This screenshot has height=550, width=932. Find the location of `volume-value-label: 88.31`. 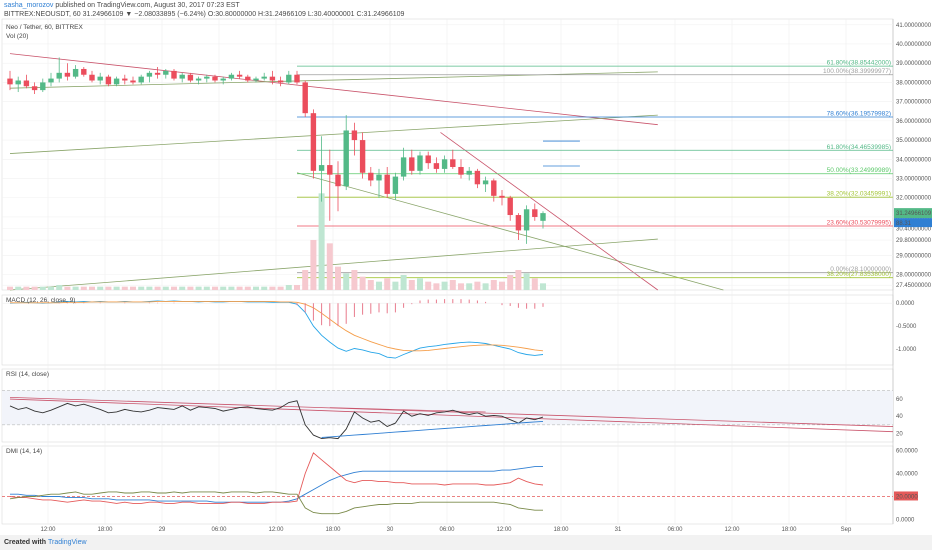

volume-value-label: 88.31 is located at coordinates (904, 224).